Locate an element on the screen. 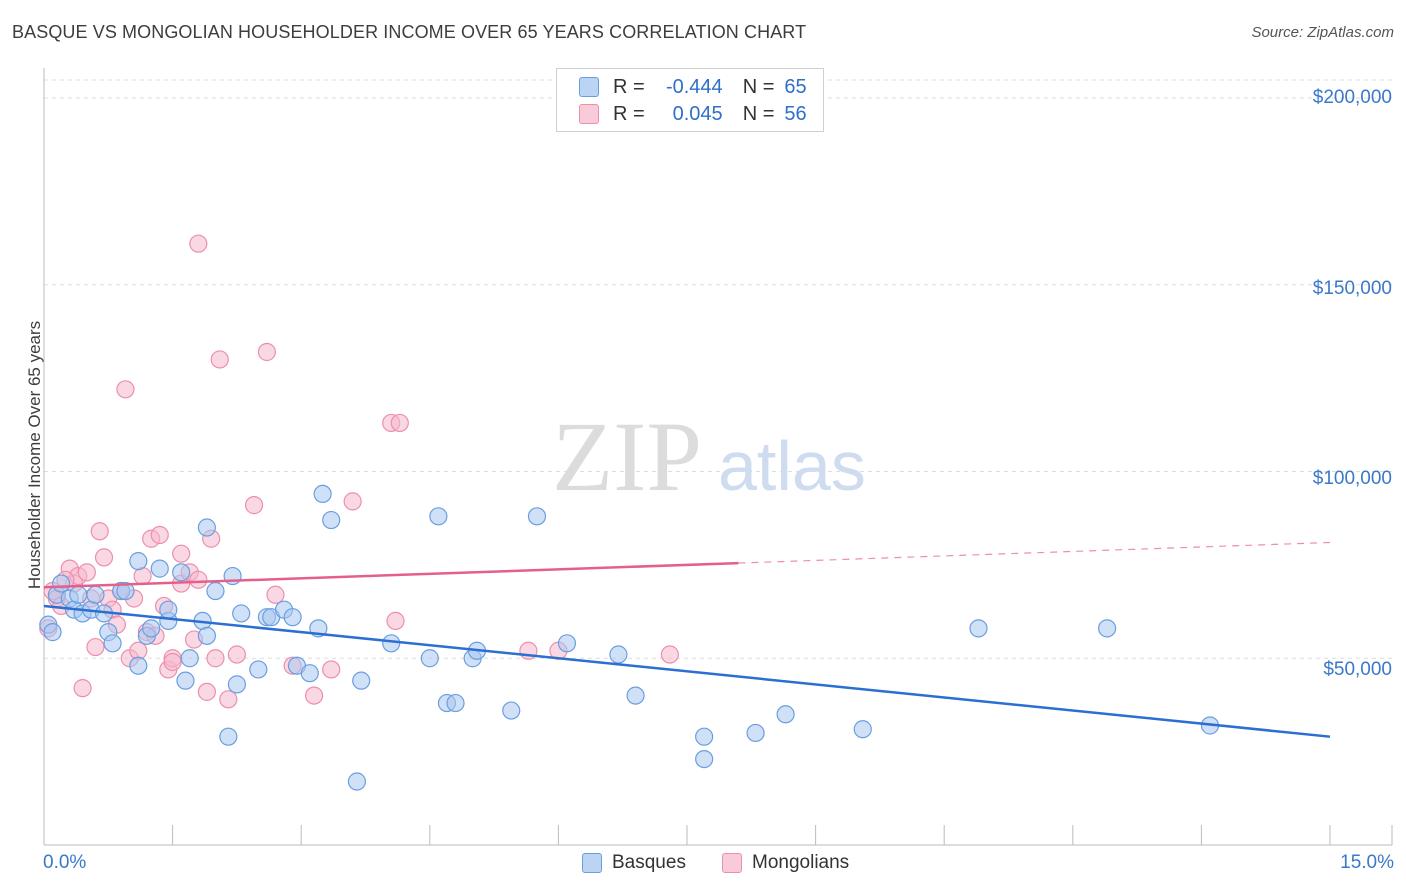 The image size is (1406, 892). correlation-legend: R = -0.444 N = 65 R = 0.045 N = 56 is located at coordinates (690, 100).